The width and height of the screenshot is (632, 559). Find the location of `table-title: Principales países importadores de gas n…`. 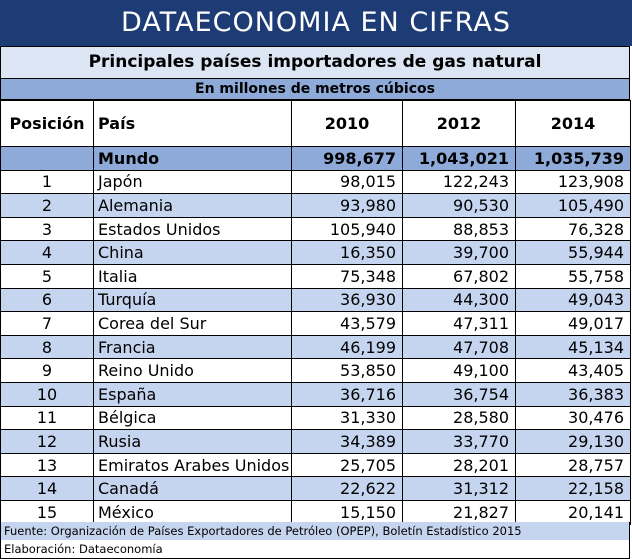

table-title: Principales países importadores de gas n… is located at coordinates (315, 62).